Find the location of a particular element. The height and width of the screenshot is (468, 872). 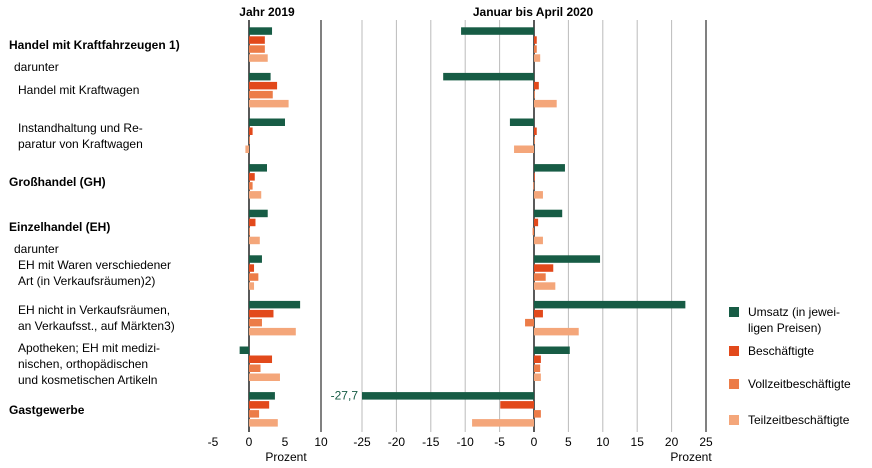

x-tick-label: -10 is located at coordinates (466, 442).